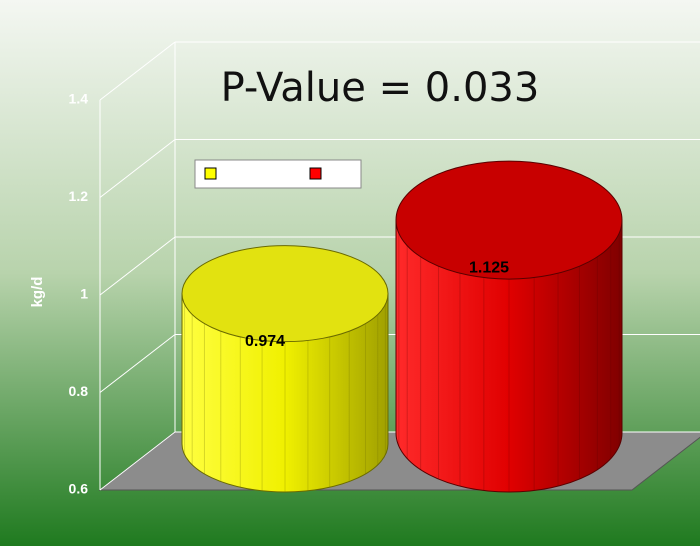  What do you see at coordinates (79, 489) in the screenshot?
I see `y-tick-label: 0.6` at bounding box center [79, 489].